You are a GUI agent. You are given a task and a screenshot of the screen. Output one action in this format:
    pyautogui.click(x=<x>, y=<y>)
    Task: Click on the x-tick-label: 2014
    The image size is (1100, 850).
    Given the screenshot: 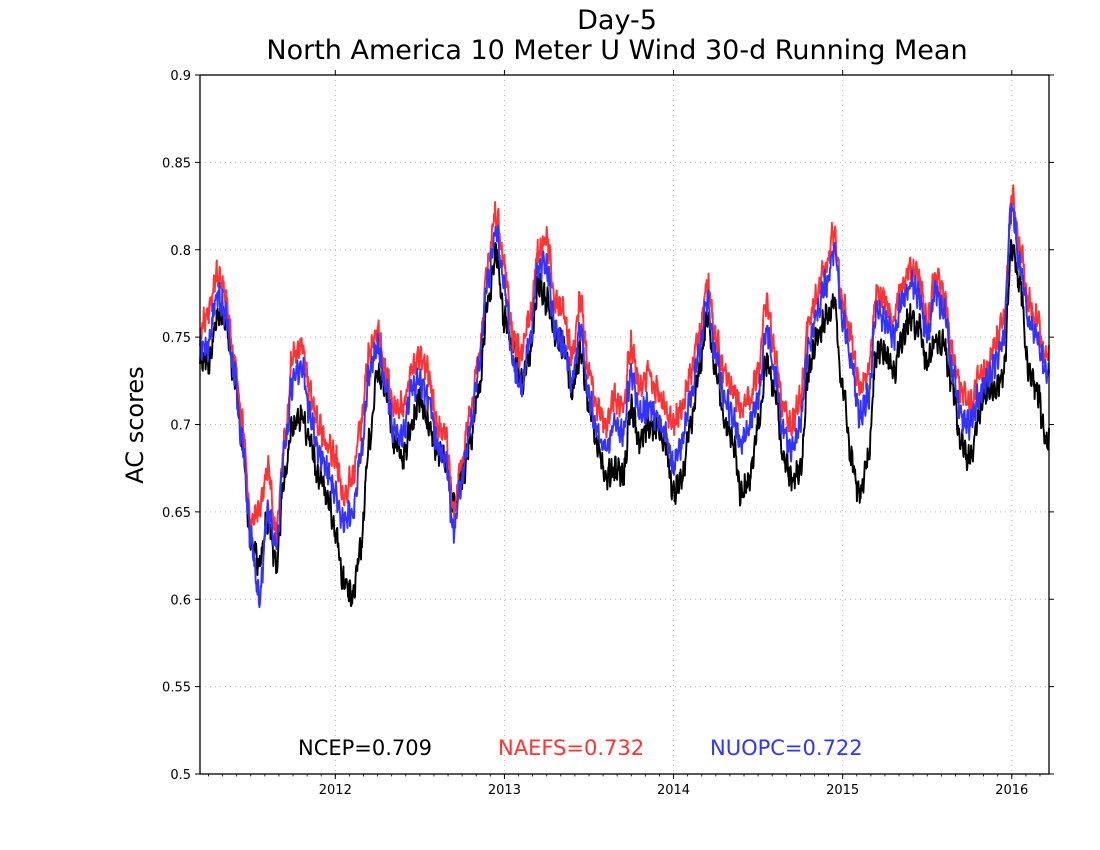 What is the action you would take?
    pyautogui.click(x=673, y=790)
    